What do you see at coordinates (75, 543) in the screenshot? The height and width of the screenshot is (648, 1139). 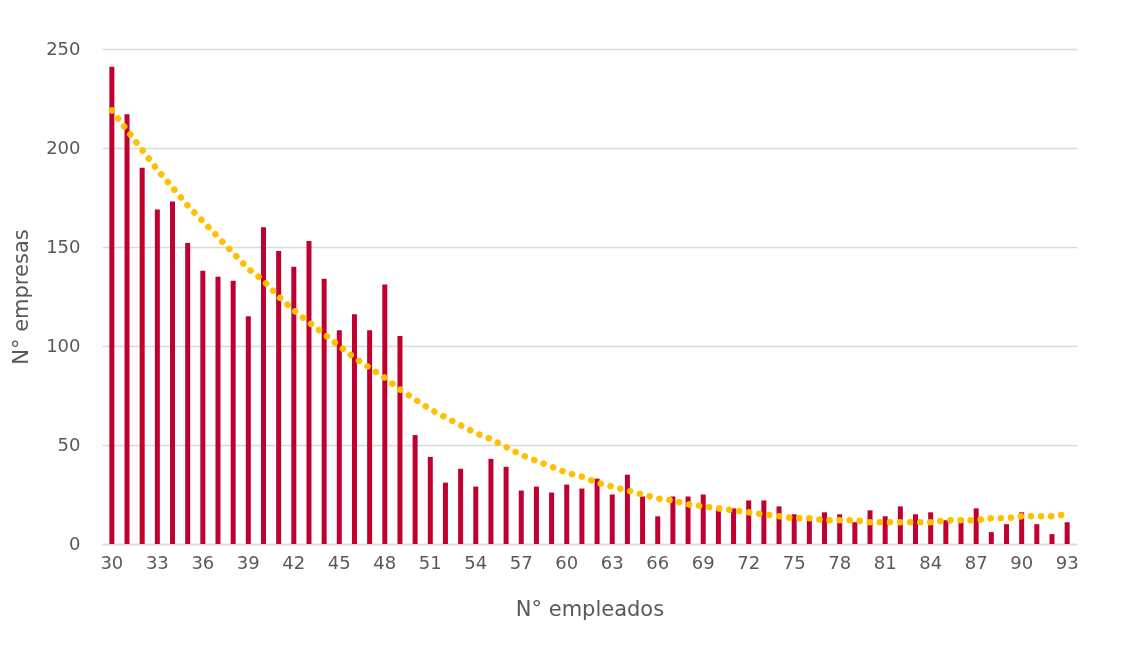 I see `y-tick-label: 0` at bounding box center [75, 543].